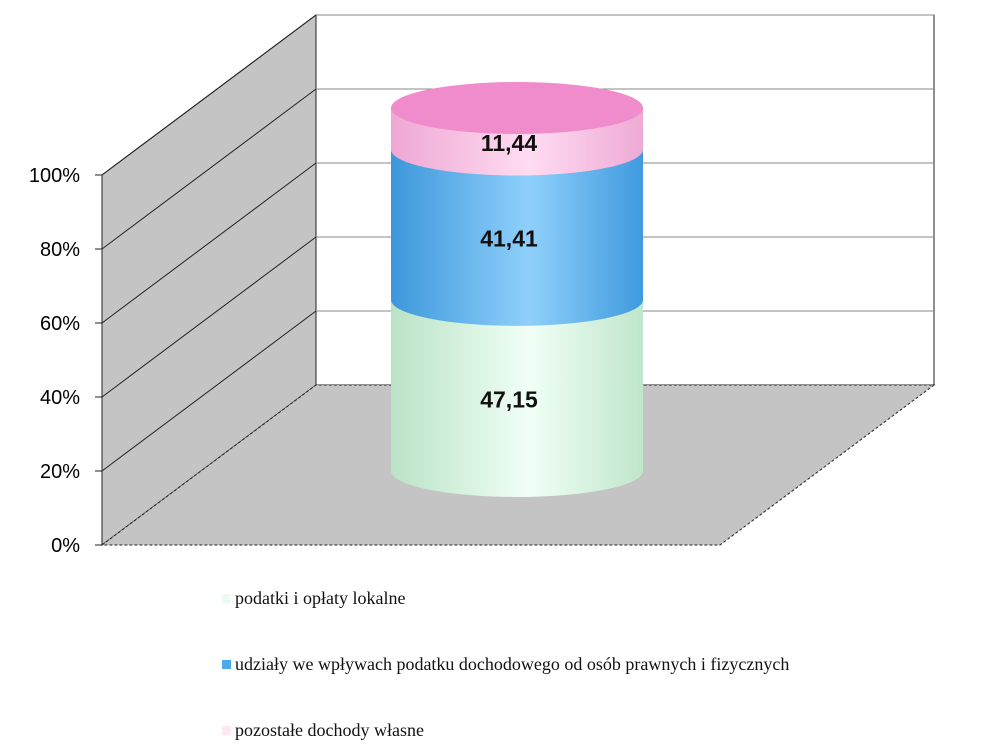  I want to click on y-axis: 0% 20% 40% 60% 80% 100%, so click(65, 361).